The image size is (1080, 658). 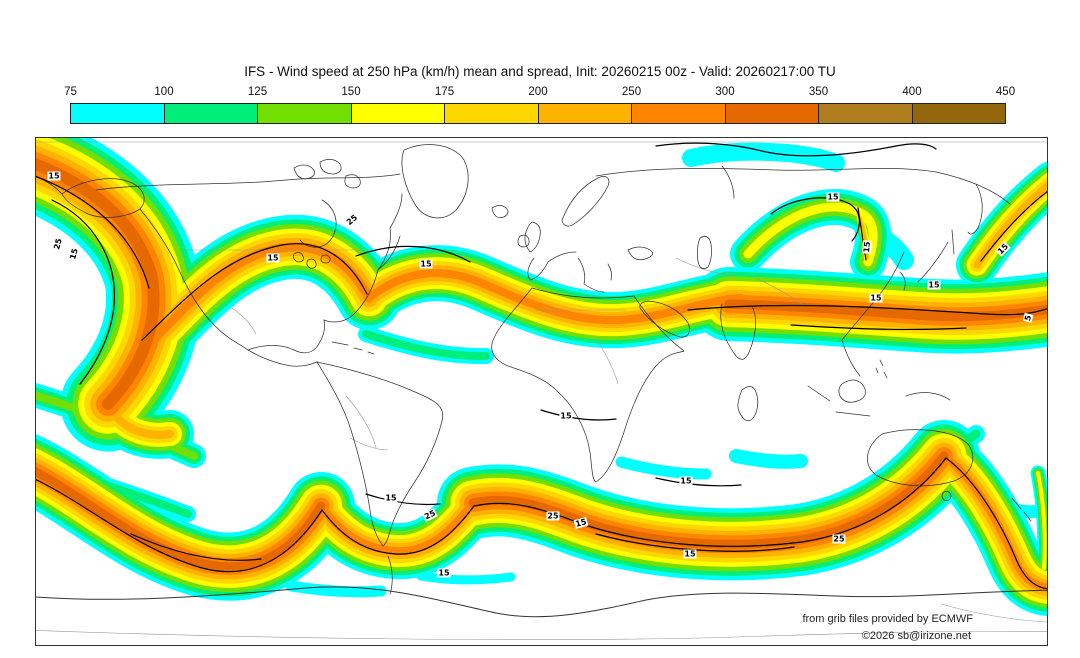 I want to click on credit-copyright: ©2026 sb@irizone.net, so click(x=916, y=636).